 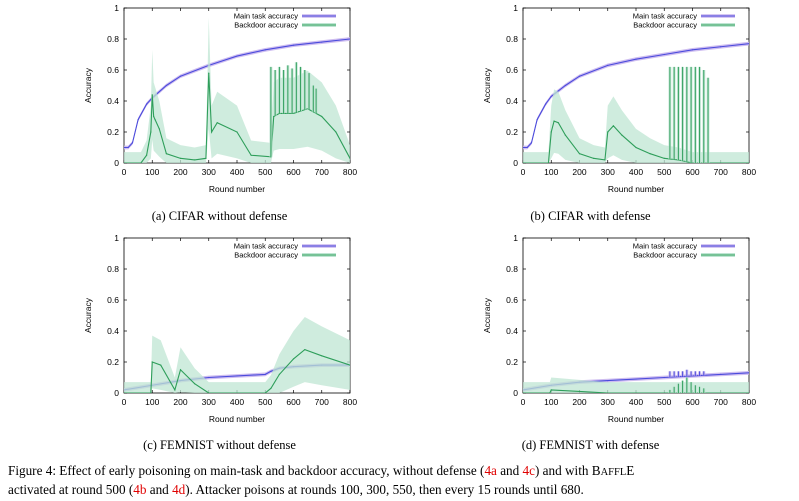 I want to click on ref-4b-link: 4b, so click(x=140, y=489).